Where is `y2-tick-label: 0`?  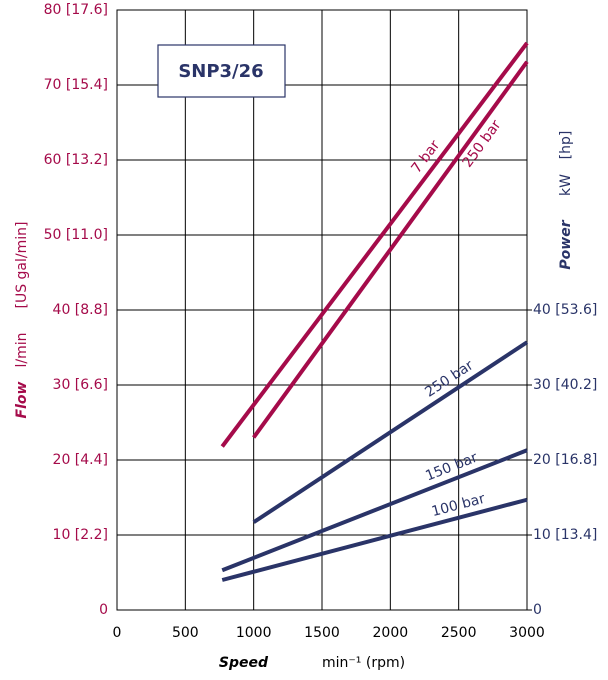
y2-tick-label: 0 is located at coordinates (537, 610).